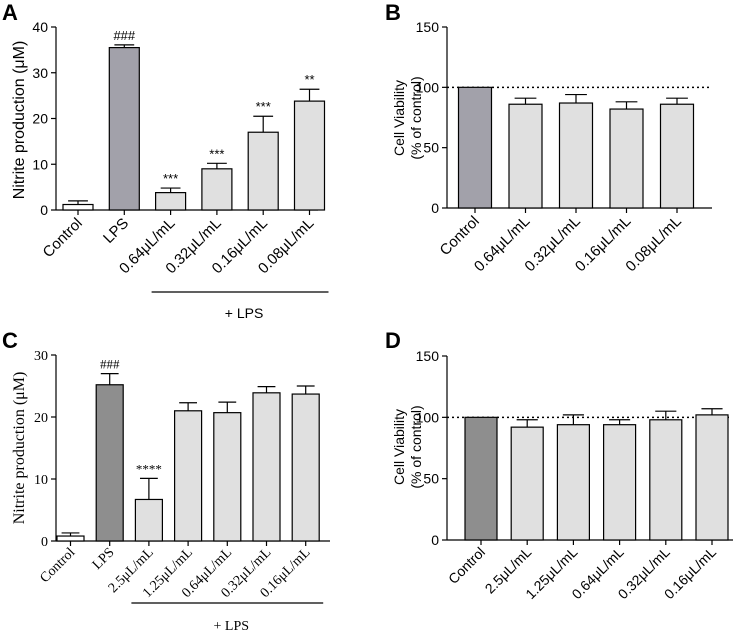  Describe the element at coordinates (309, 79) in the screenshot. I see `significance-label: **` at that location.